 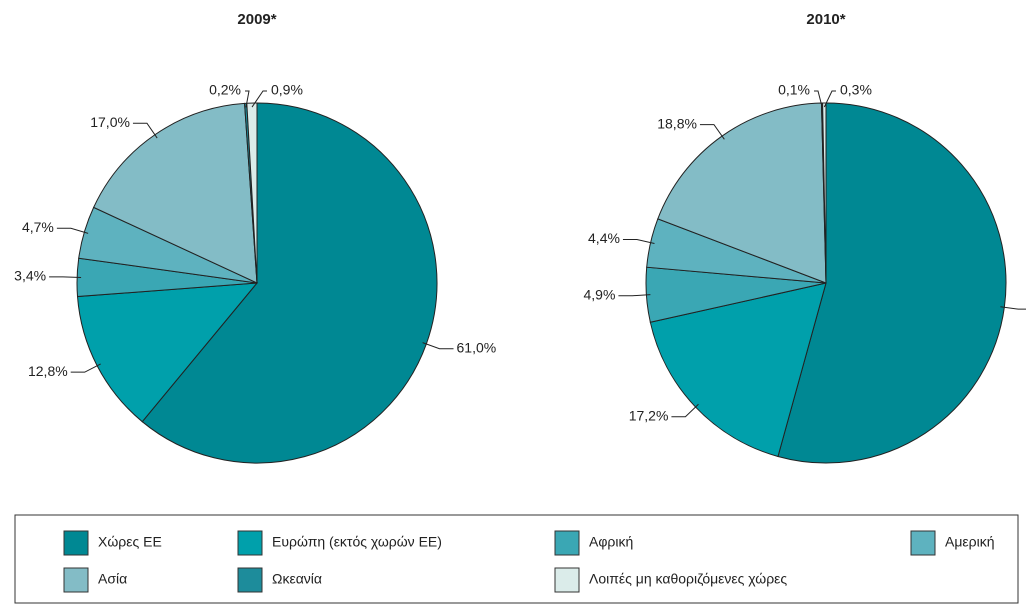 I want to click on data-label: 0,2%, so click(x=225, y=90).